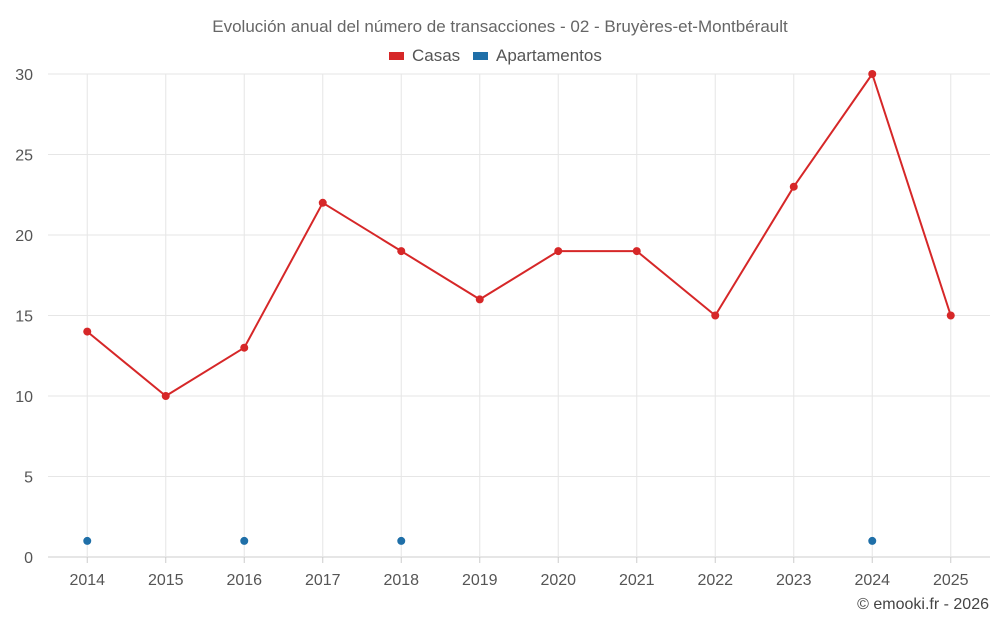  Describe the element at coordinates (166, 580) in the screenshot. I see `x-tick-label: 2015` at that location.